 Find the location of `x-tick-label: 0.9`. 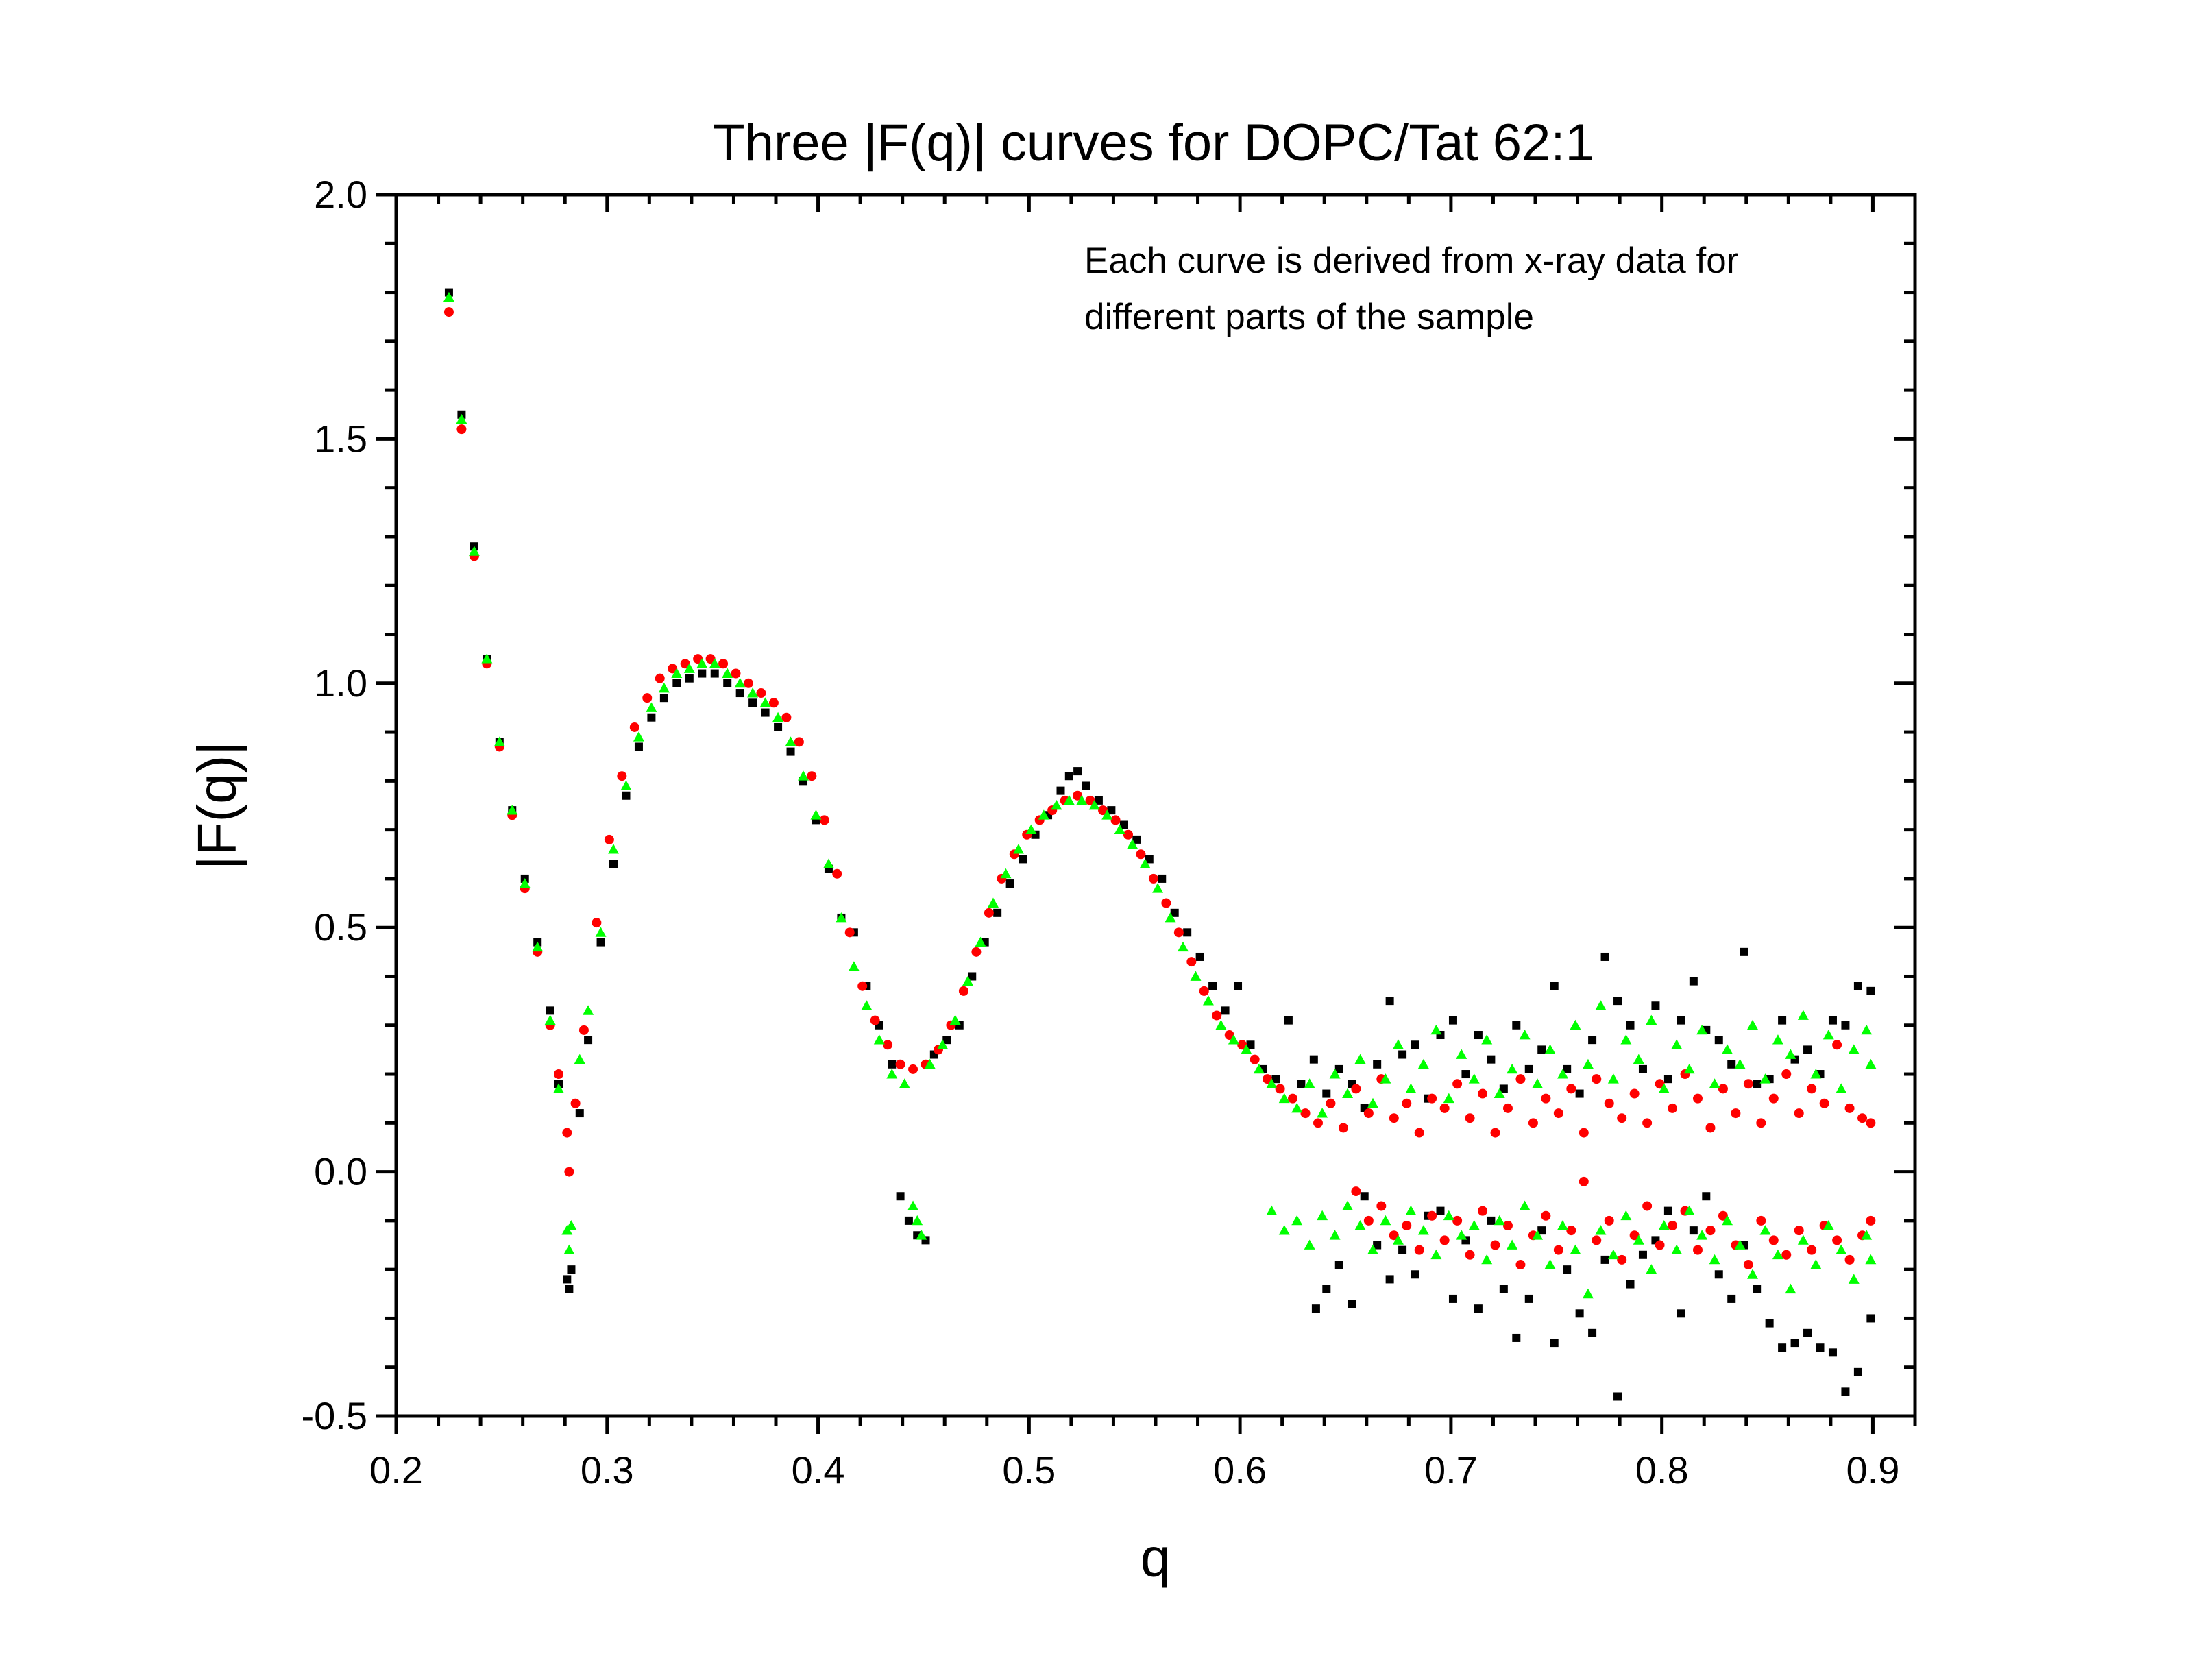

x-tick-label: 0.9 is located at coordinates (1873, 1470).